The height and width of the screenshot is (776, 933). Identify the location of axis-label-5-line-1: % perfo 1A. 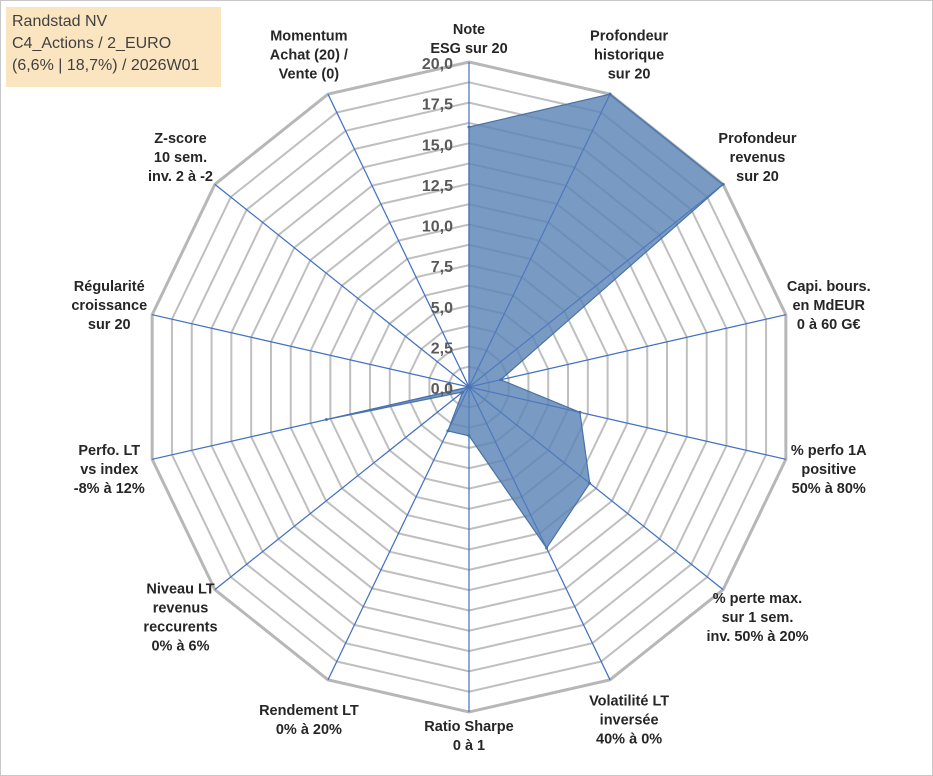
(829, 451).